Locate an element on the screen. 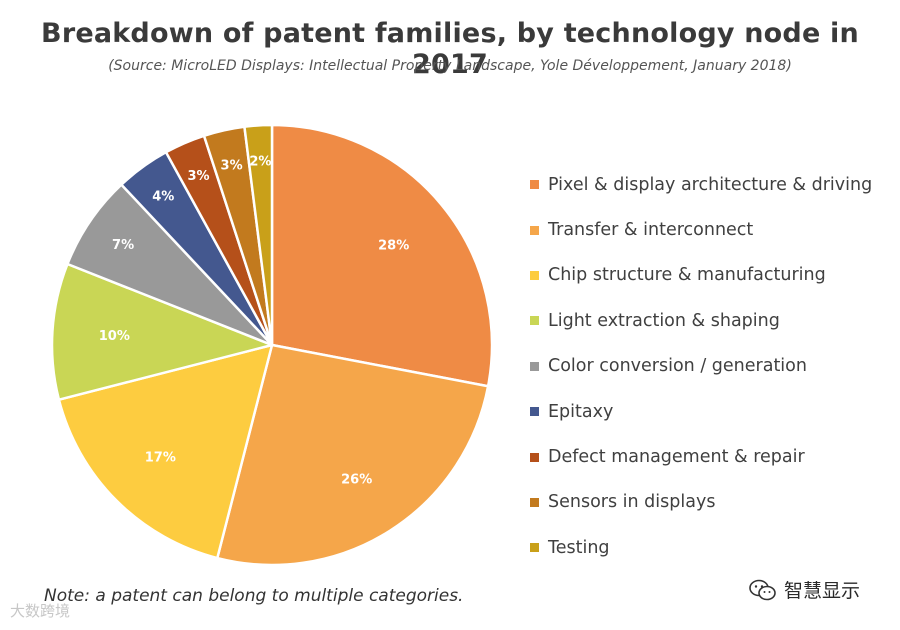 This screenshot has height=630, width=900. legend-item: Chip structure & manufacturing is located at coordinates (701, 275).